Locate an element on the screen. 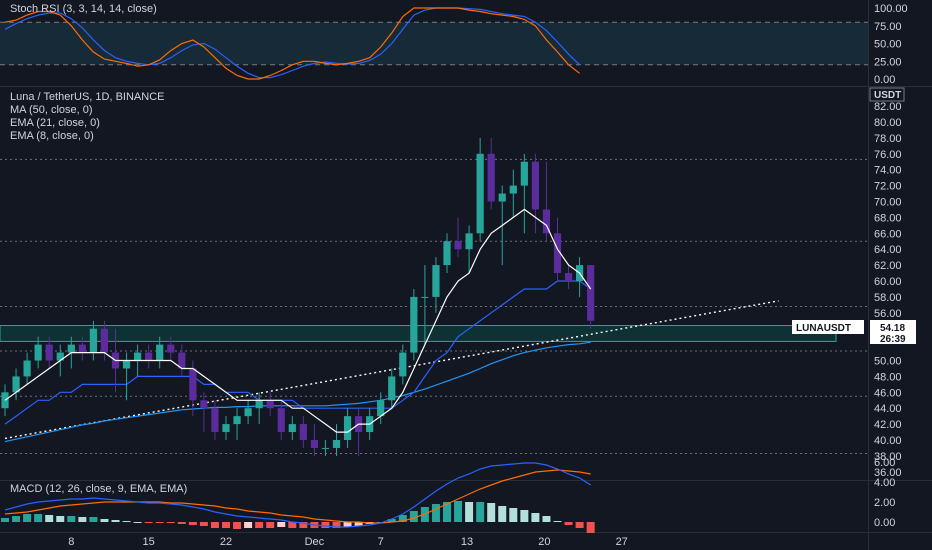 This screenshot has width=932, height=550. stoch-rsi-pane is located at coordinates (434, 43).